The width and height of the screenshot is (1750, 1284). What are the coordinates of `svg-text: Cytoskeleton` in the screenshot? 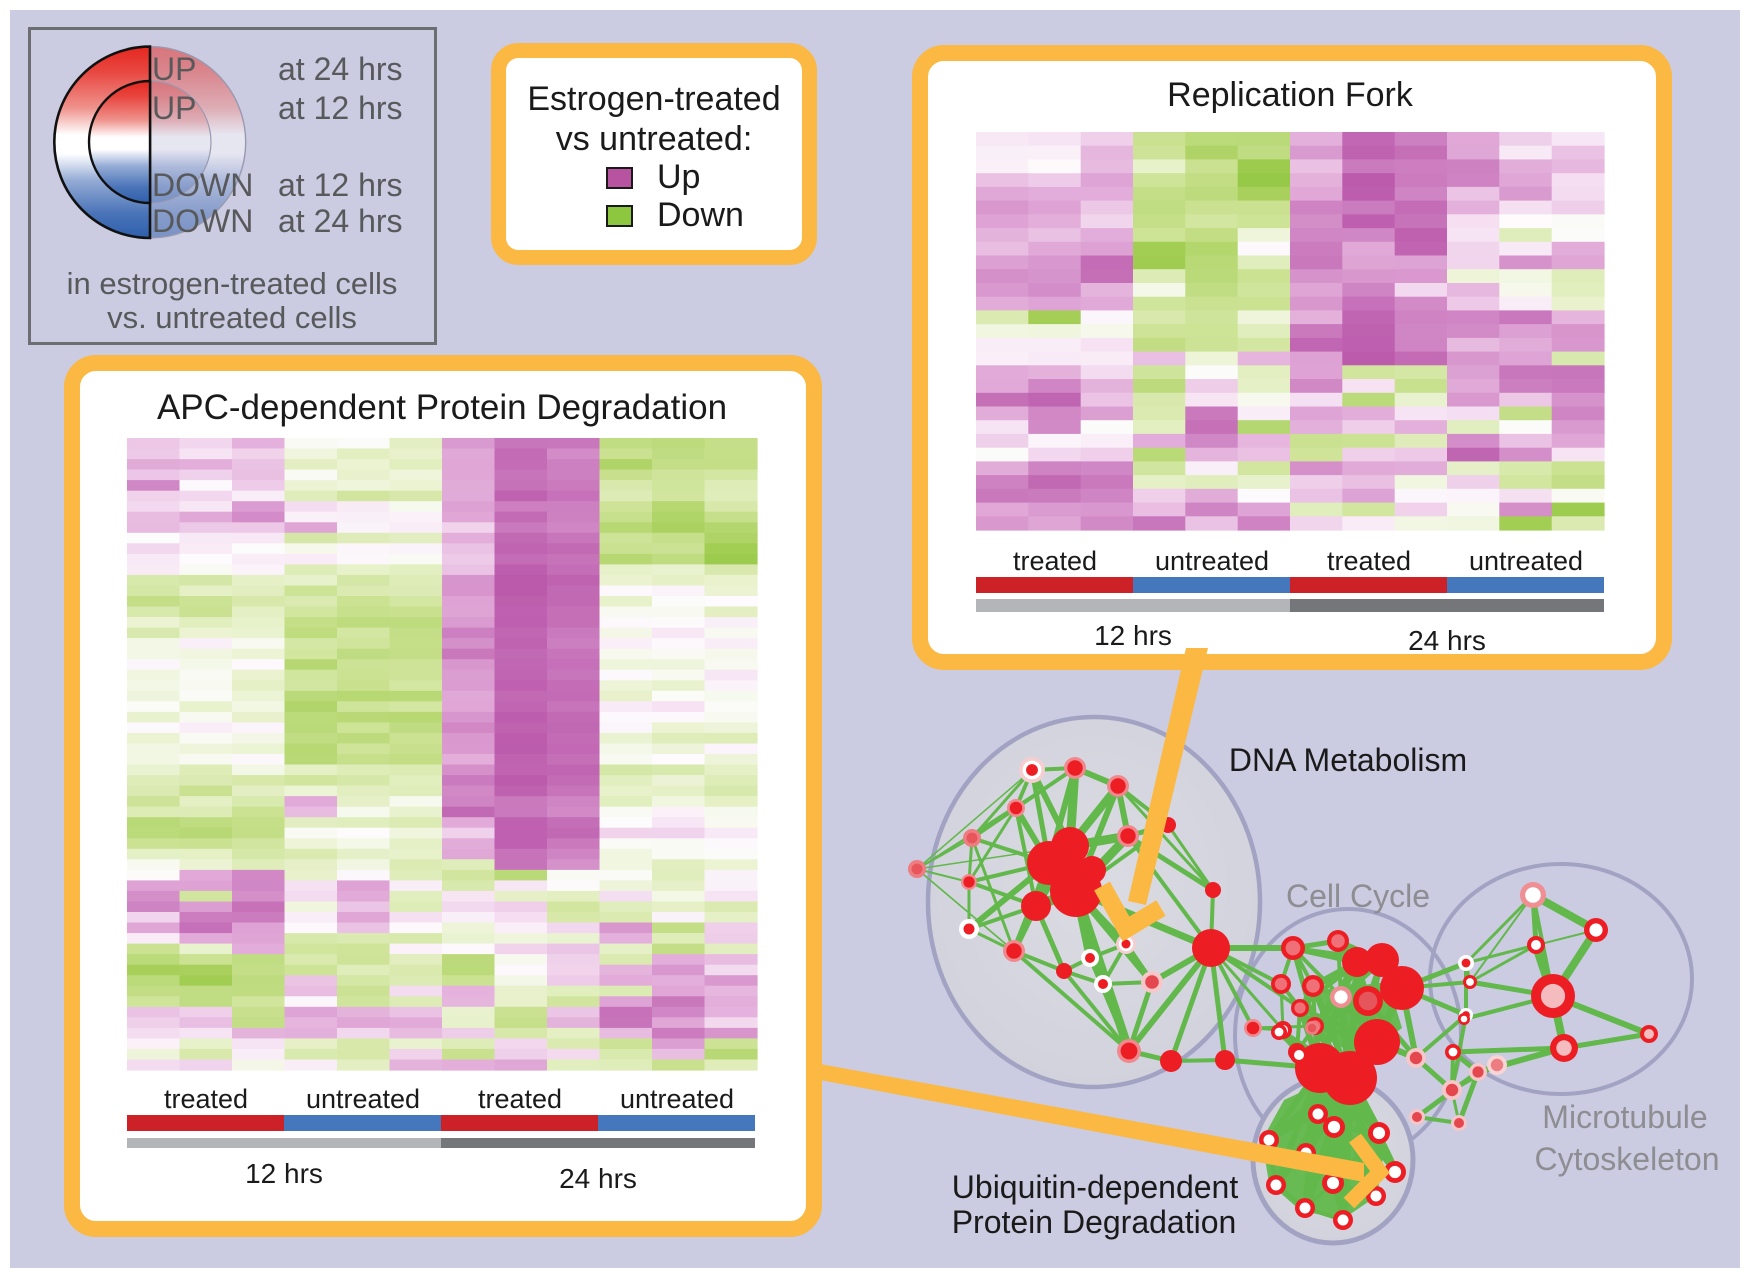 It's located at (1627, 1159).